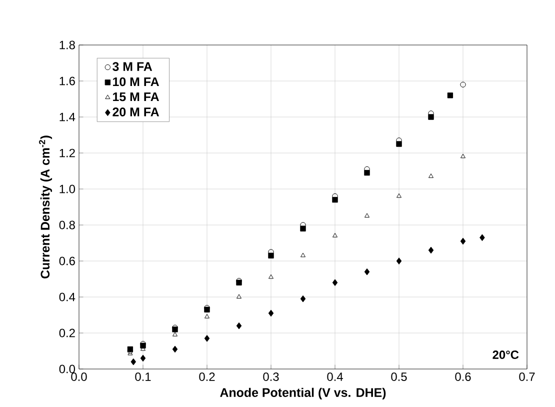 The image size is (555, 407). I want to click on y-tick-label: 0.4, so click(67, 297).